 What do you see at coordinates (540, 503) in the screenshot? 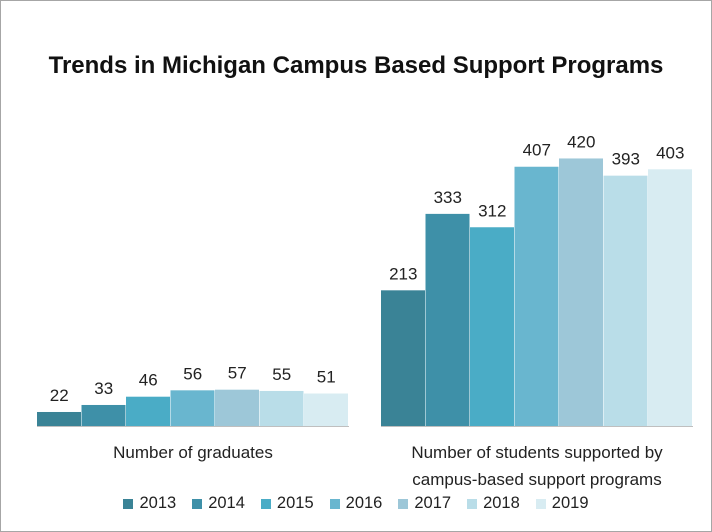
I see `legend-swatch-2019` at bounding box center [540, 503].